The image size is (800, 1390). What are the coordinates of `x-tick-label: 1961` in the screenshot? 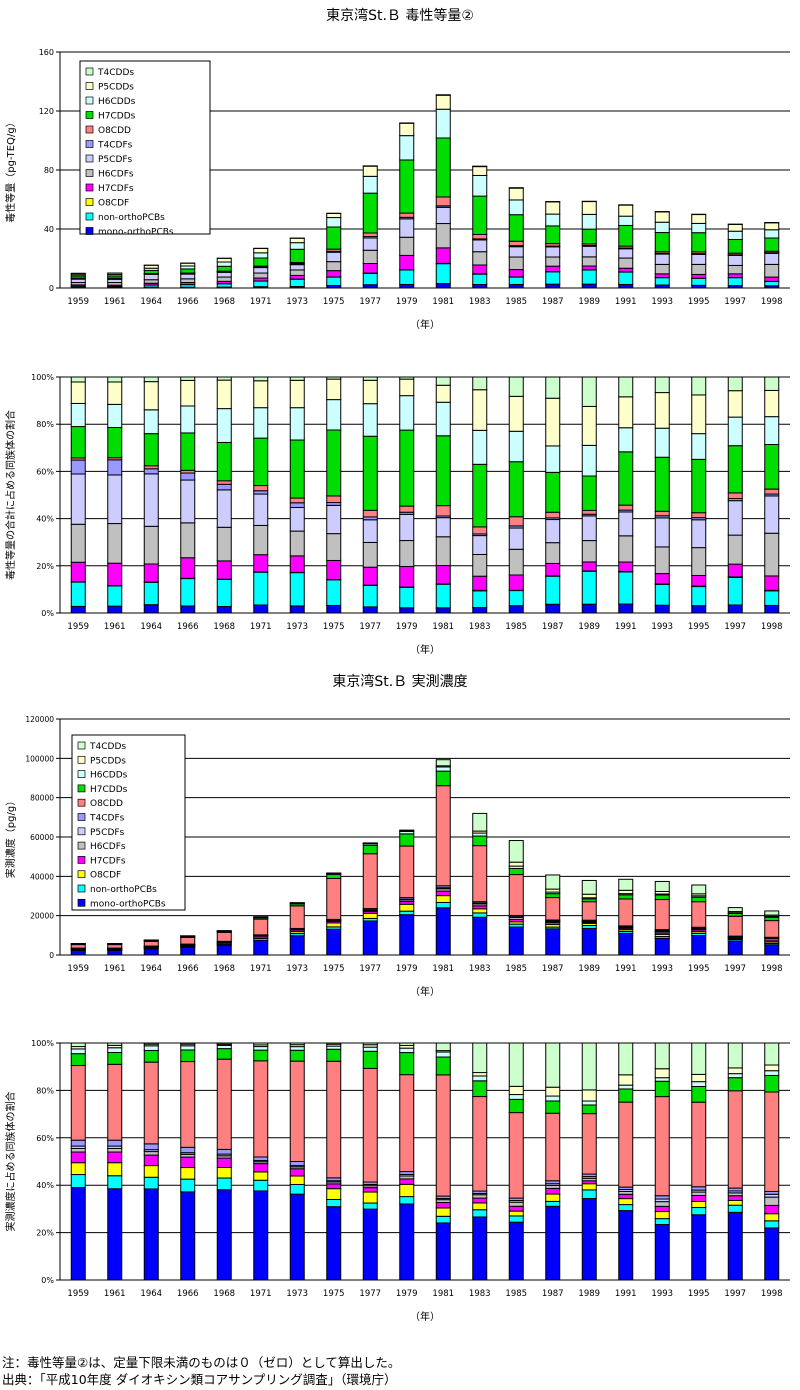 It's located at (115, 969).